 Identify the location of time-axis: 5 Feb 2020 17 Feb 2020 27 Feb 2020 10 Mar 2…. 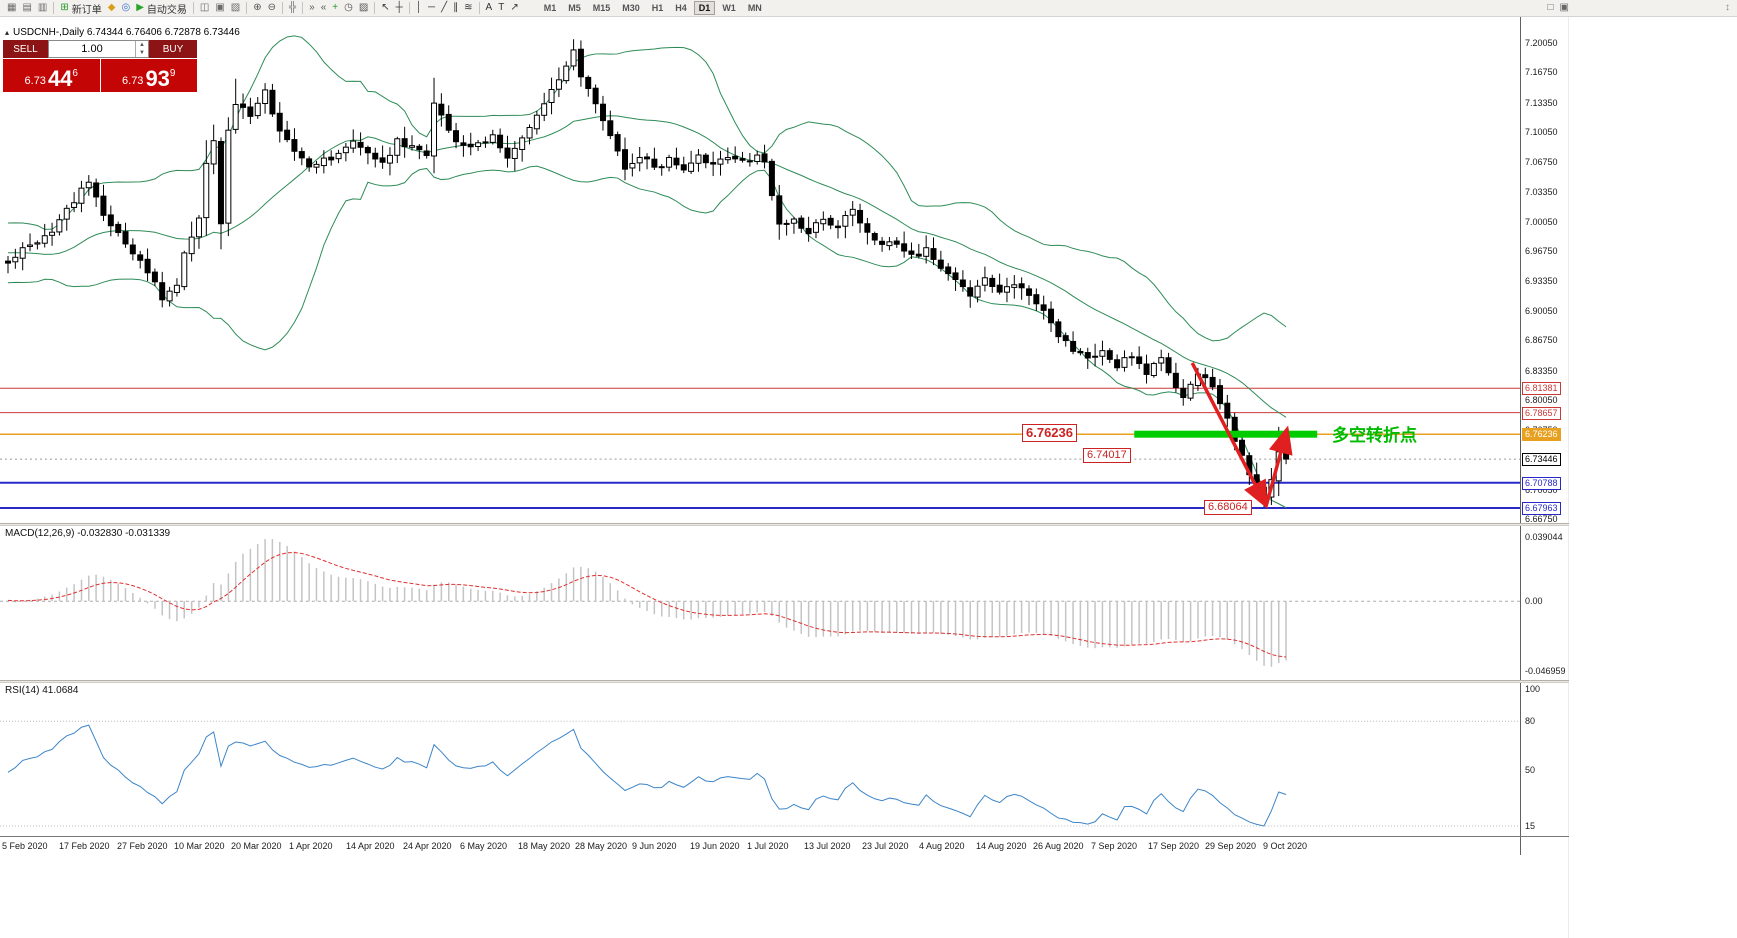
(760, 846).